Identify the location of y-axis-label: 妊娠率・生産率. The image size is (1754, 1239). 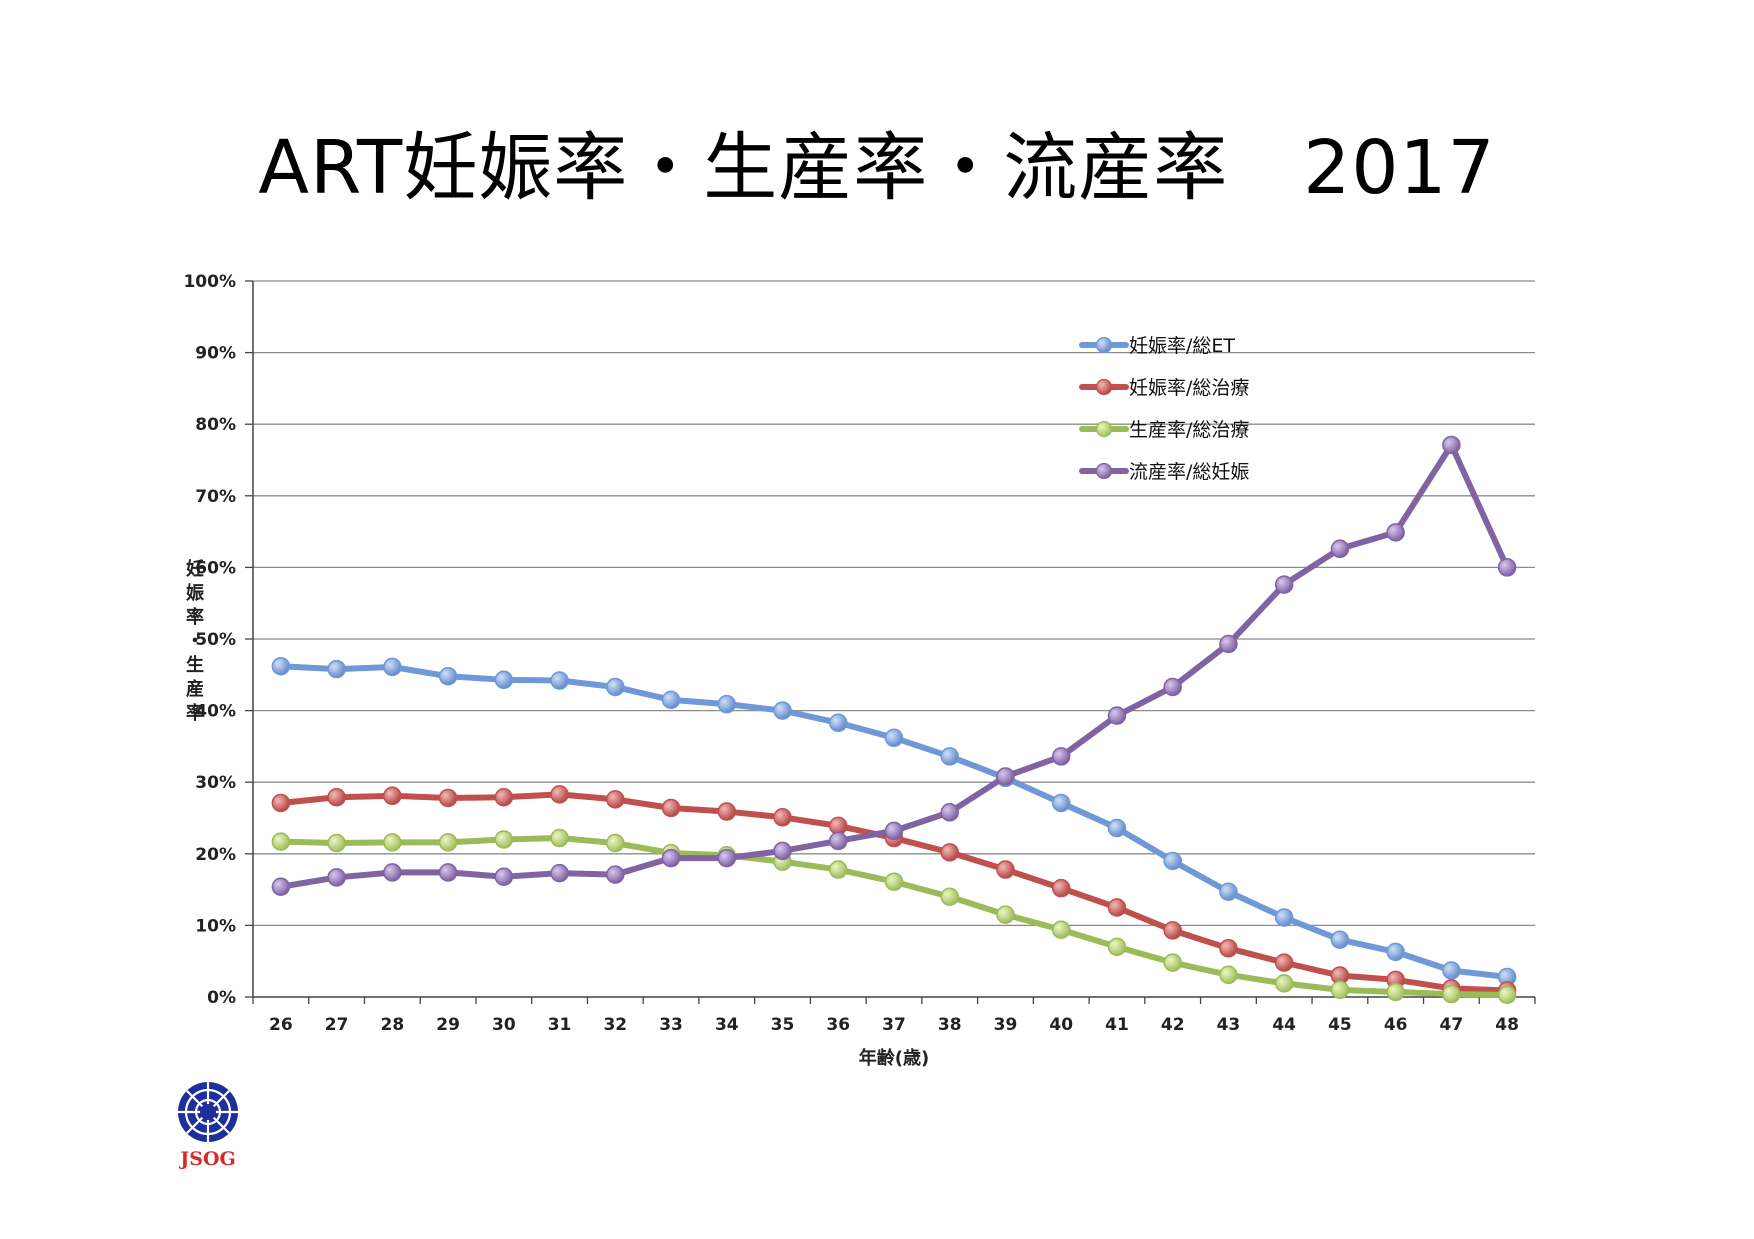
(195, 641).